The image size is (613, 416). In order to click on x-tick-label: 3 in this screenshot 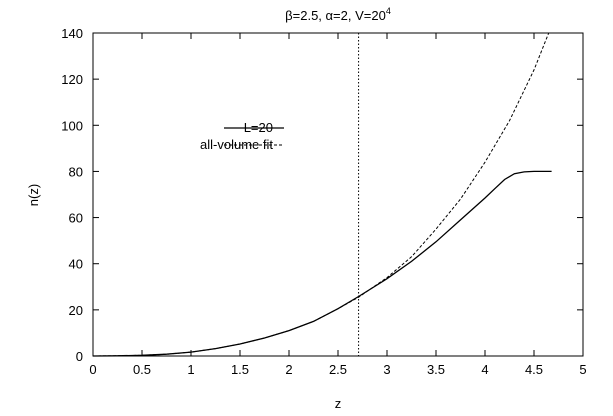, I will do `click(386, 369)`.